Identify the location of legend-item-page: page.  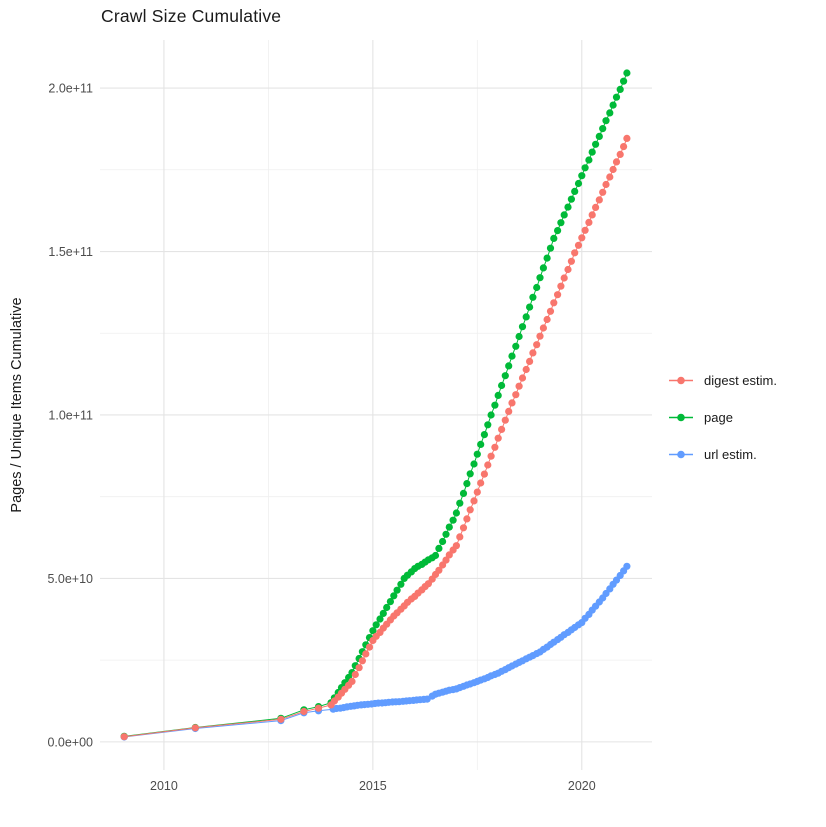
(722, 417).